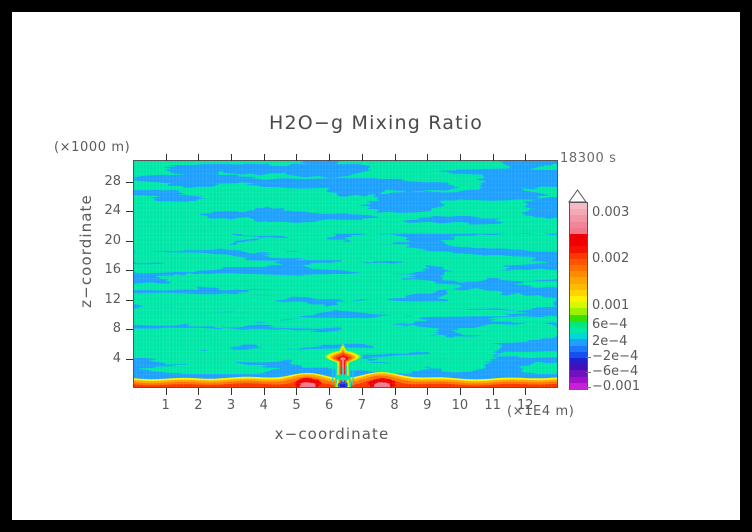 This screenshot has width=752, height=532. Describe the element at coordinates (92, 147) in the screenshot. I see `y-axis-unit: (×1000 m)` at that location.